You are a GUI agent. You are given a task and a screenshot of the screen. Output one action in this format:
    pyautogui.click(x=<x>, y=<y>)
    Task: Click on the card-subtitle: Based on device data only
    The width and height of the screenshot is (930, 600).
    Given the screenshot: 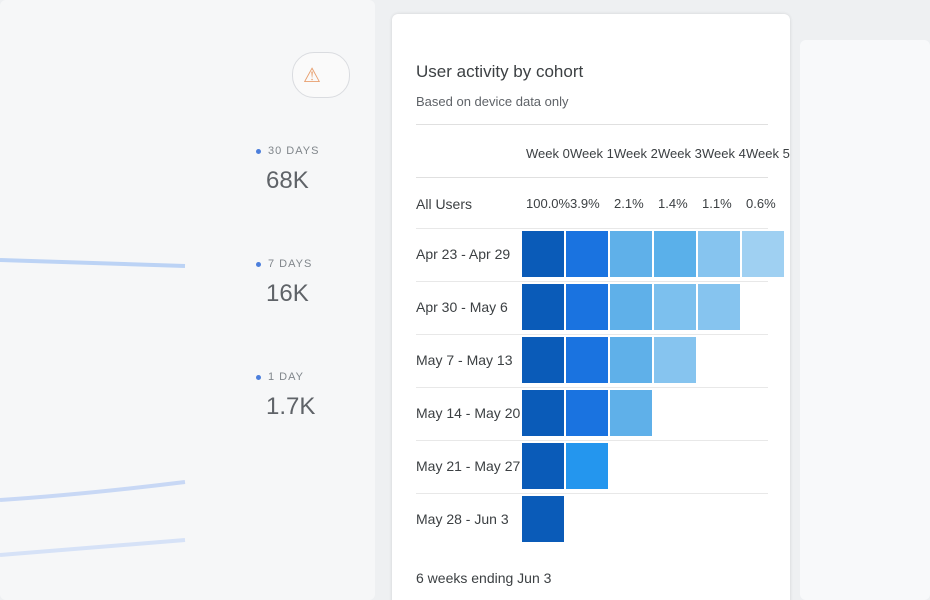 What is the action you would take?
    pyautogui.click(x=492, y=101)
    